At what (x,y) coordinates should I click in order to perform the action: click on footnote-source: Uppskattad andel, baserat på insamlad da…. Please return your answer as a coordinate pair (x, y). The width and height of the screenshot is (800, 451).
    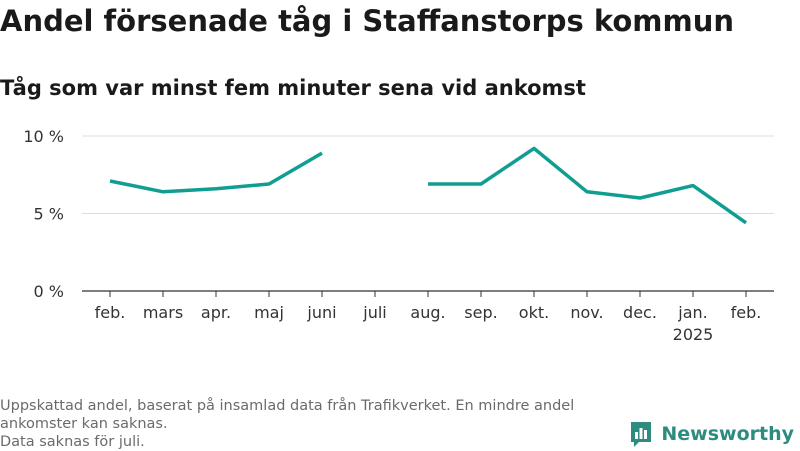
    Looking at the image, I should click on (287, 415).